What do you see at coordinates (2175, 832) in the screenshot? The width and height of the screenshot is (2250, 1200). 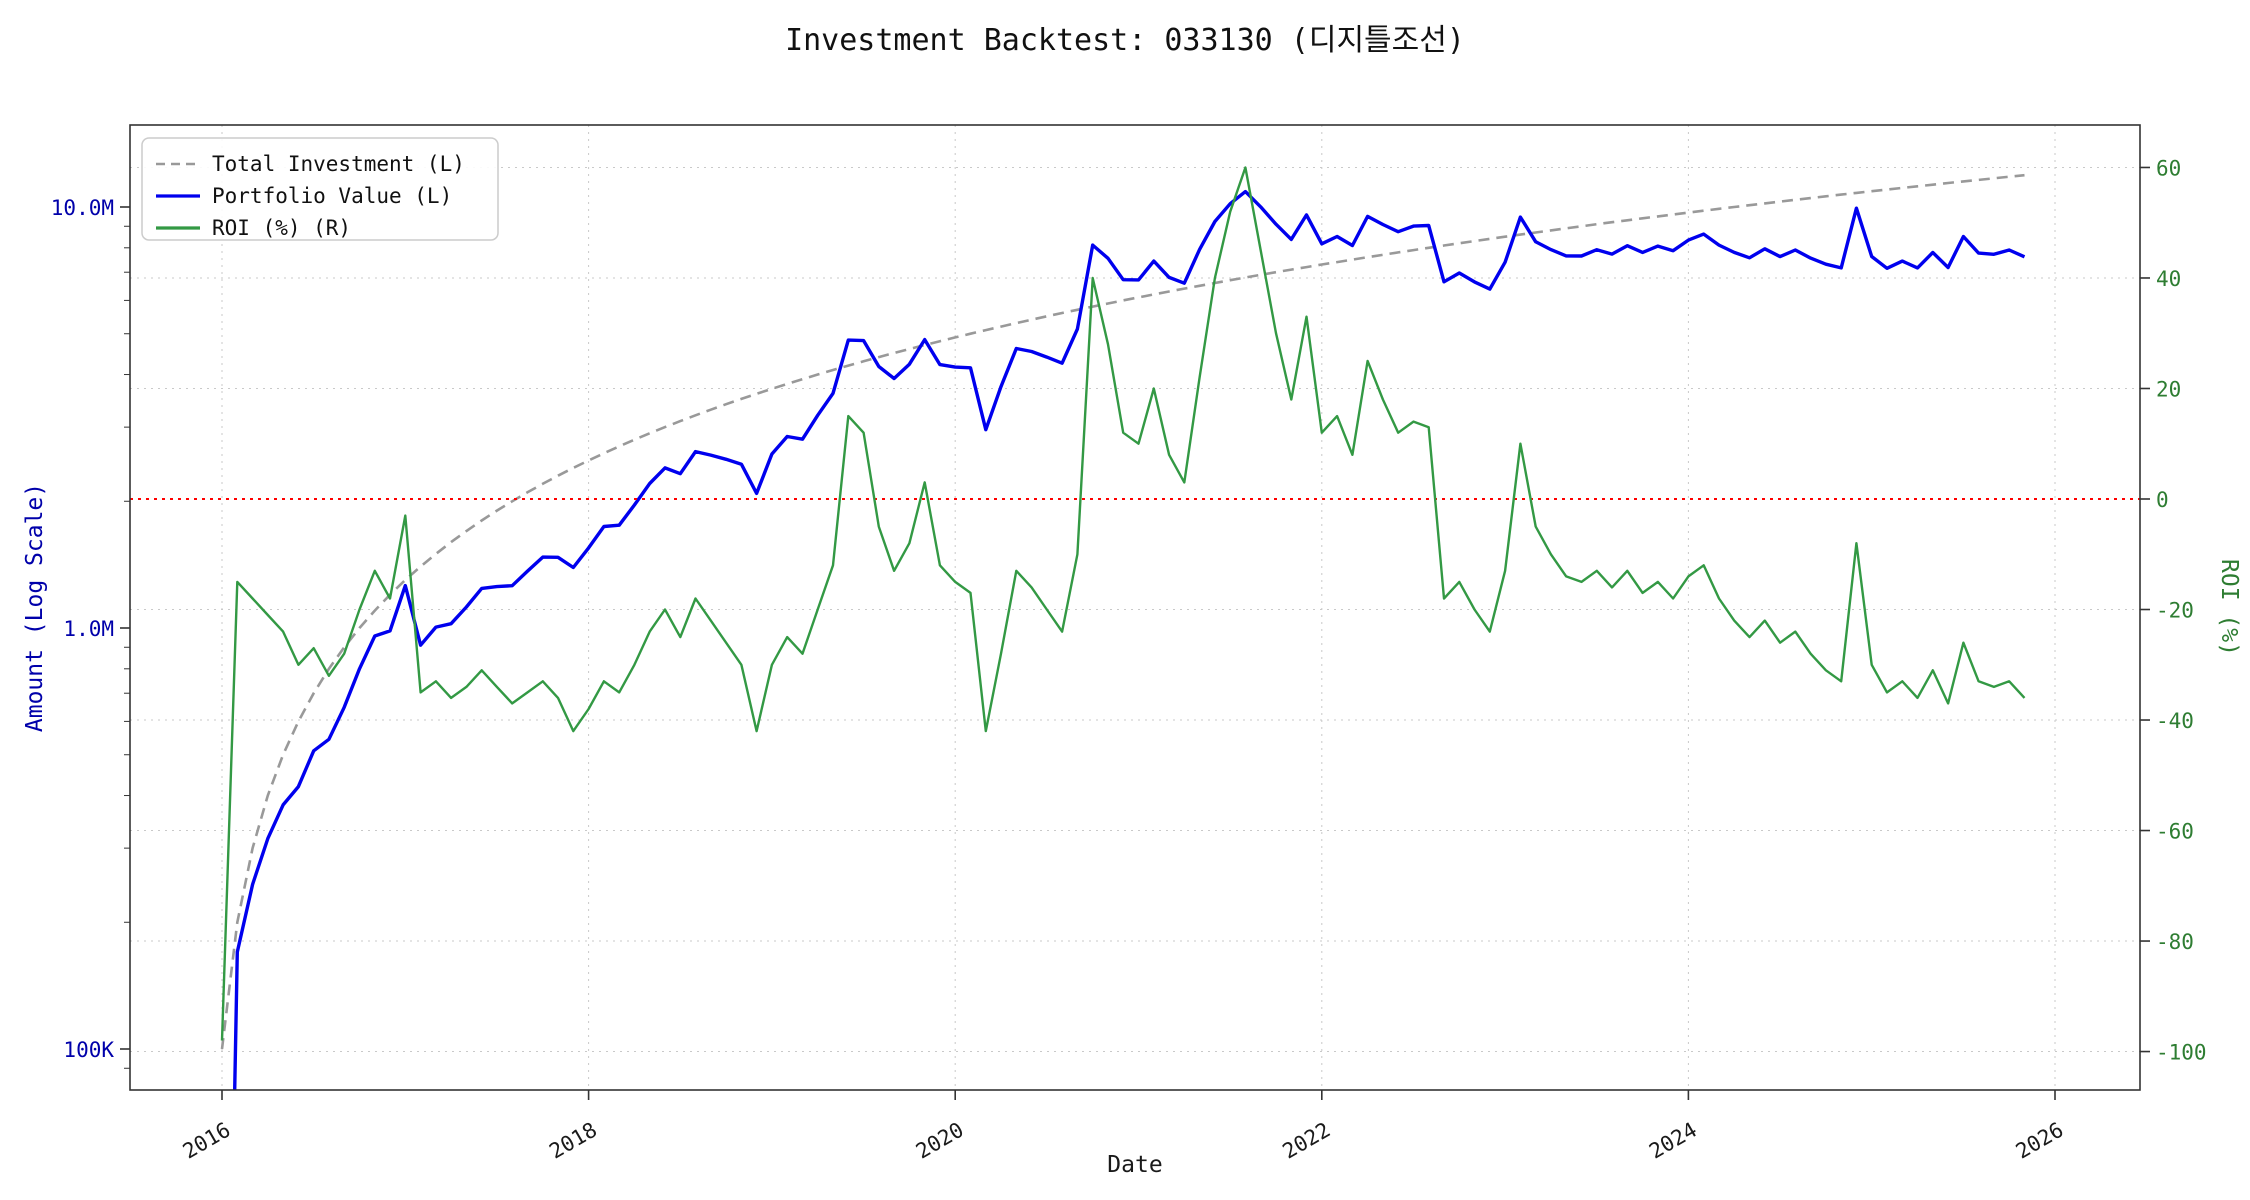 I see `right-tick-label: -60` at bounding box center [2175, 832].